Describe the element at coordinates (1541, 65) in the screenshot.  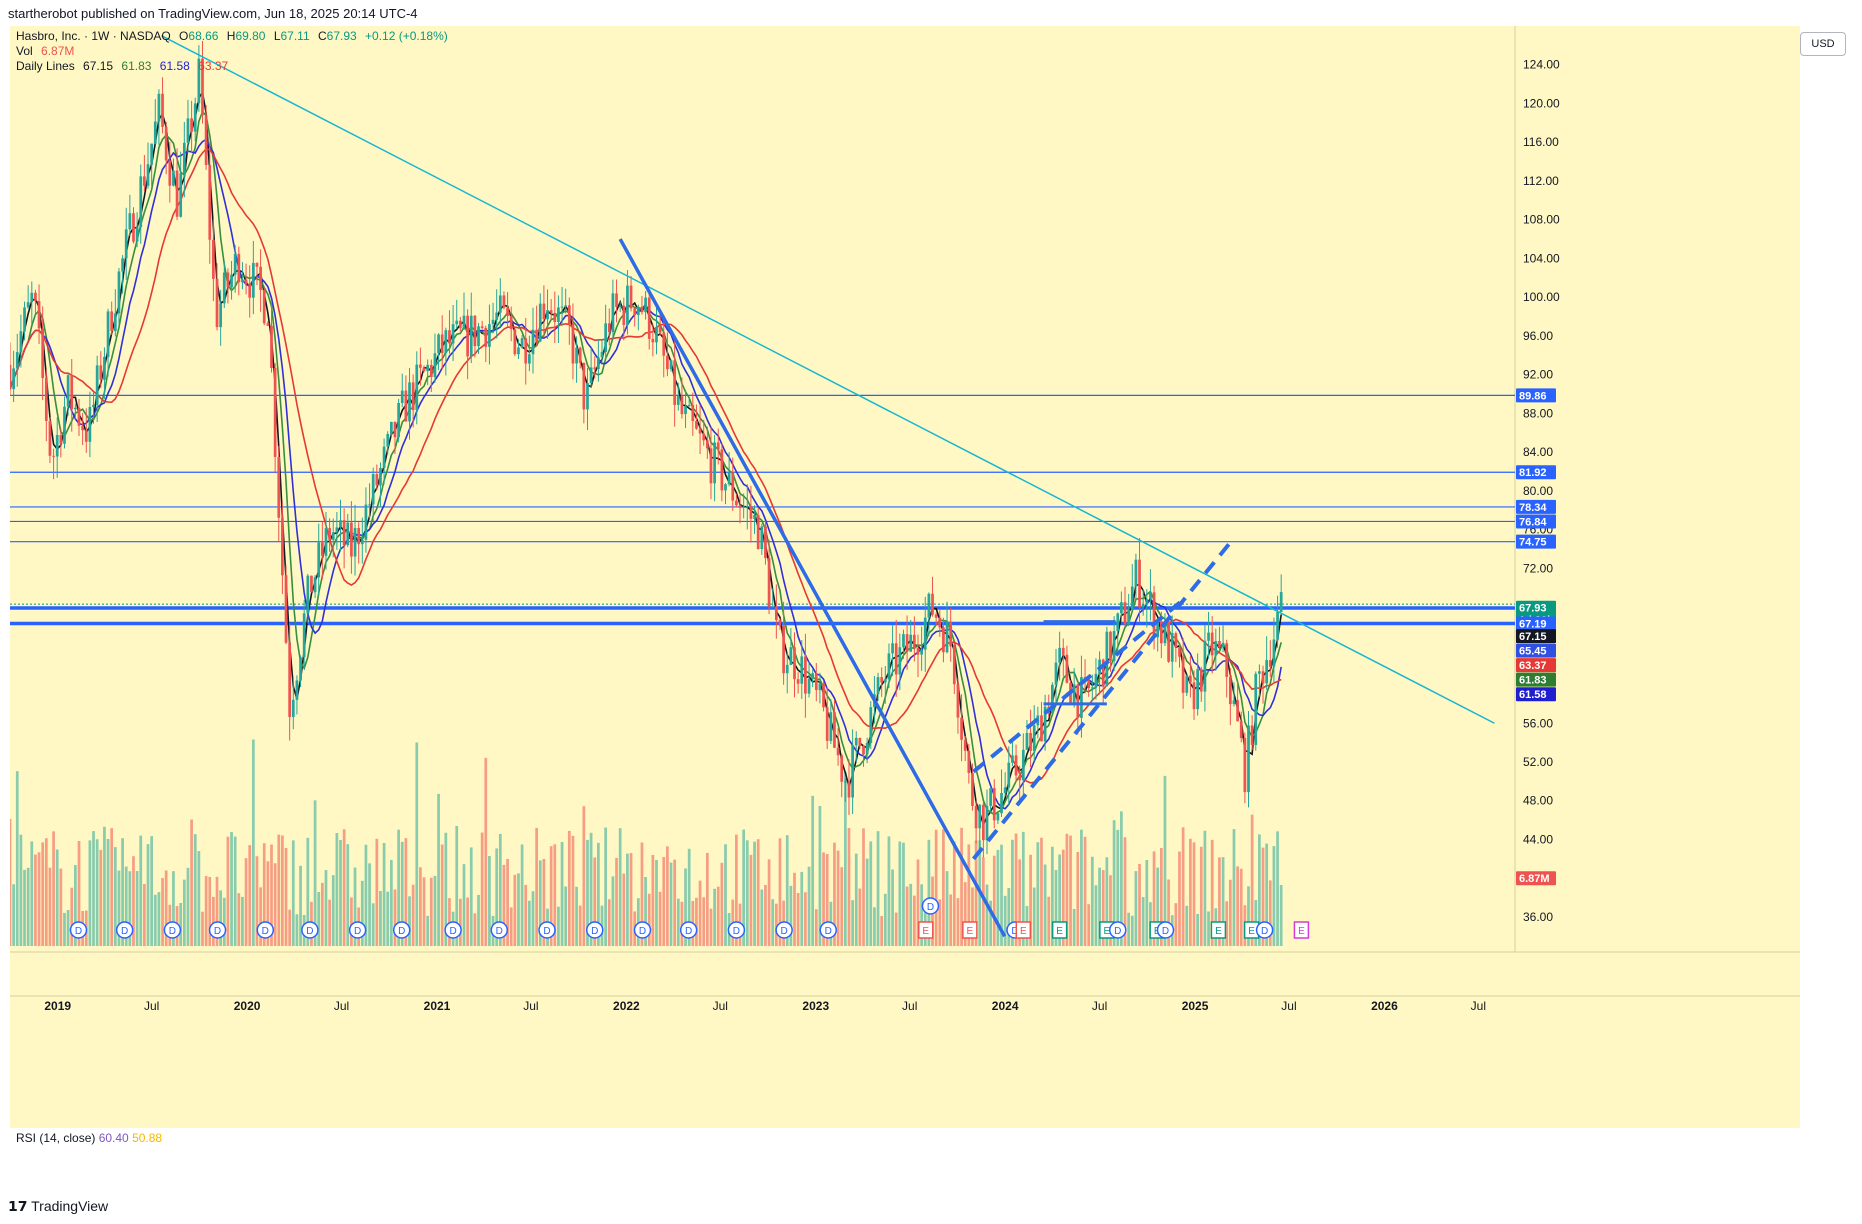
I see `price-tick-label: 124.00` at that location.